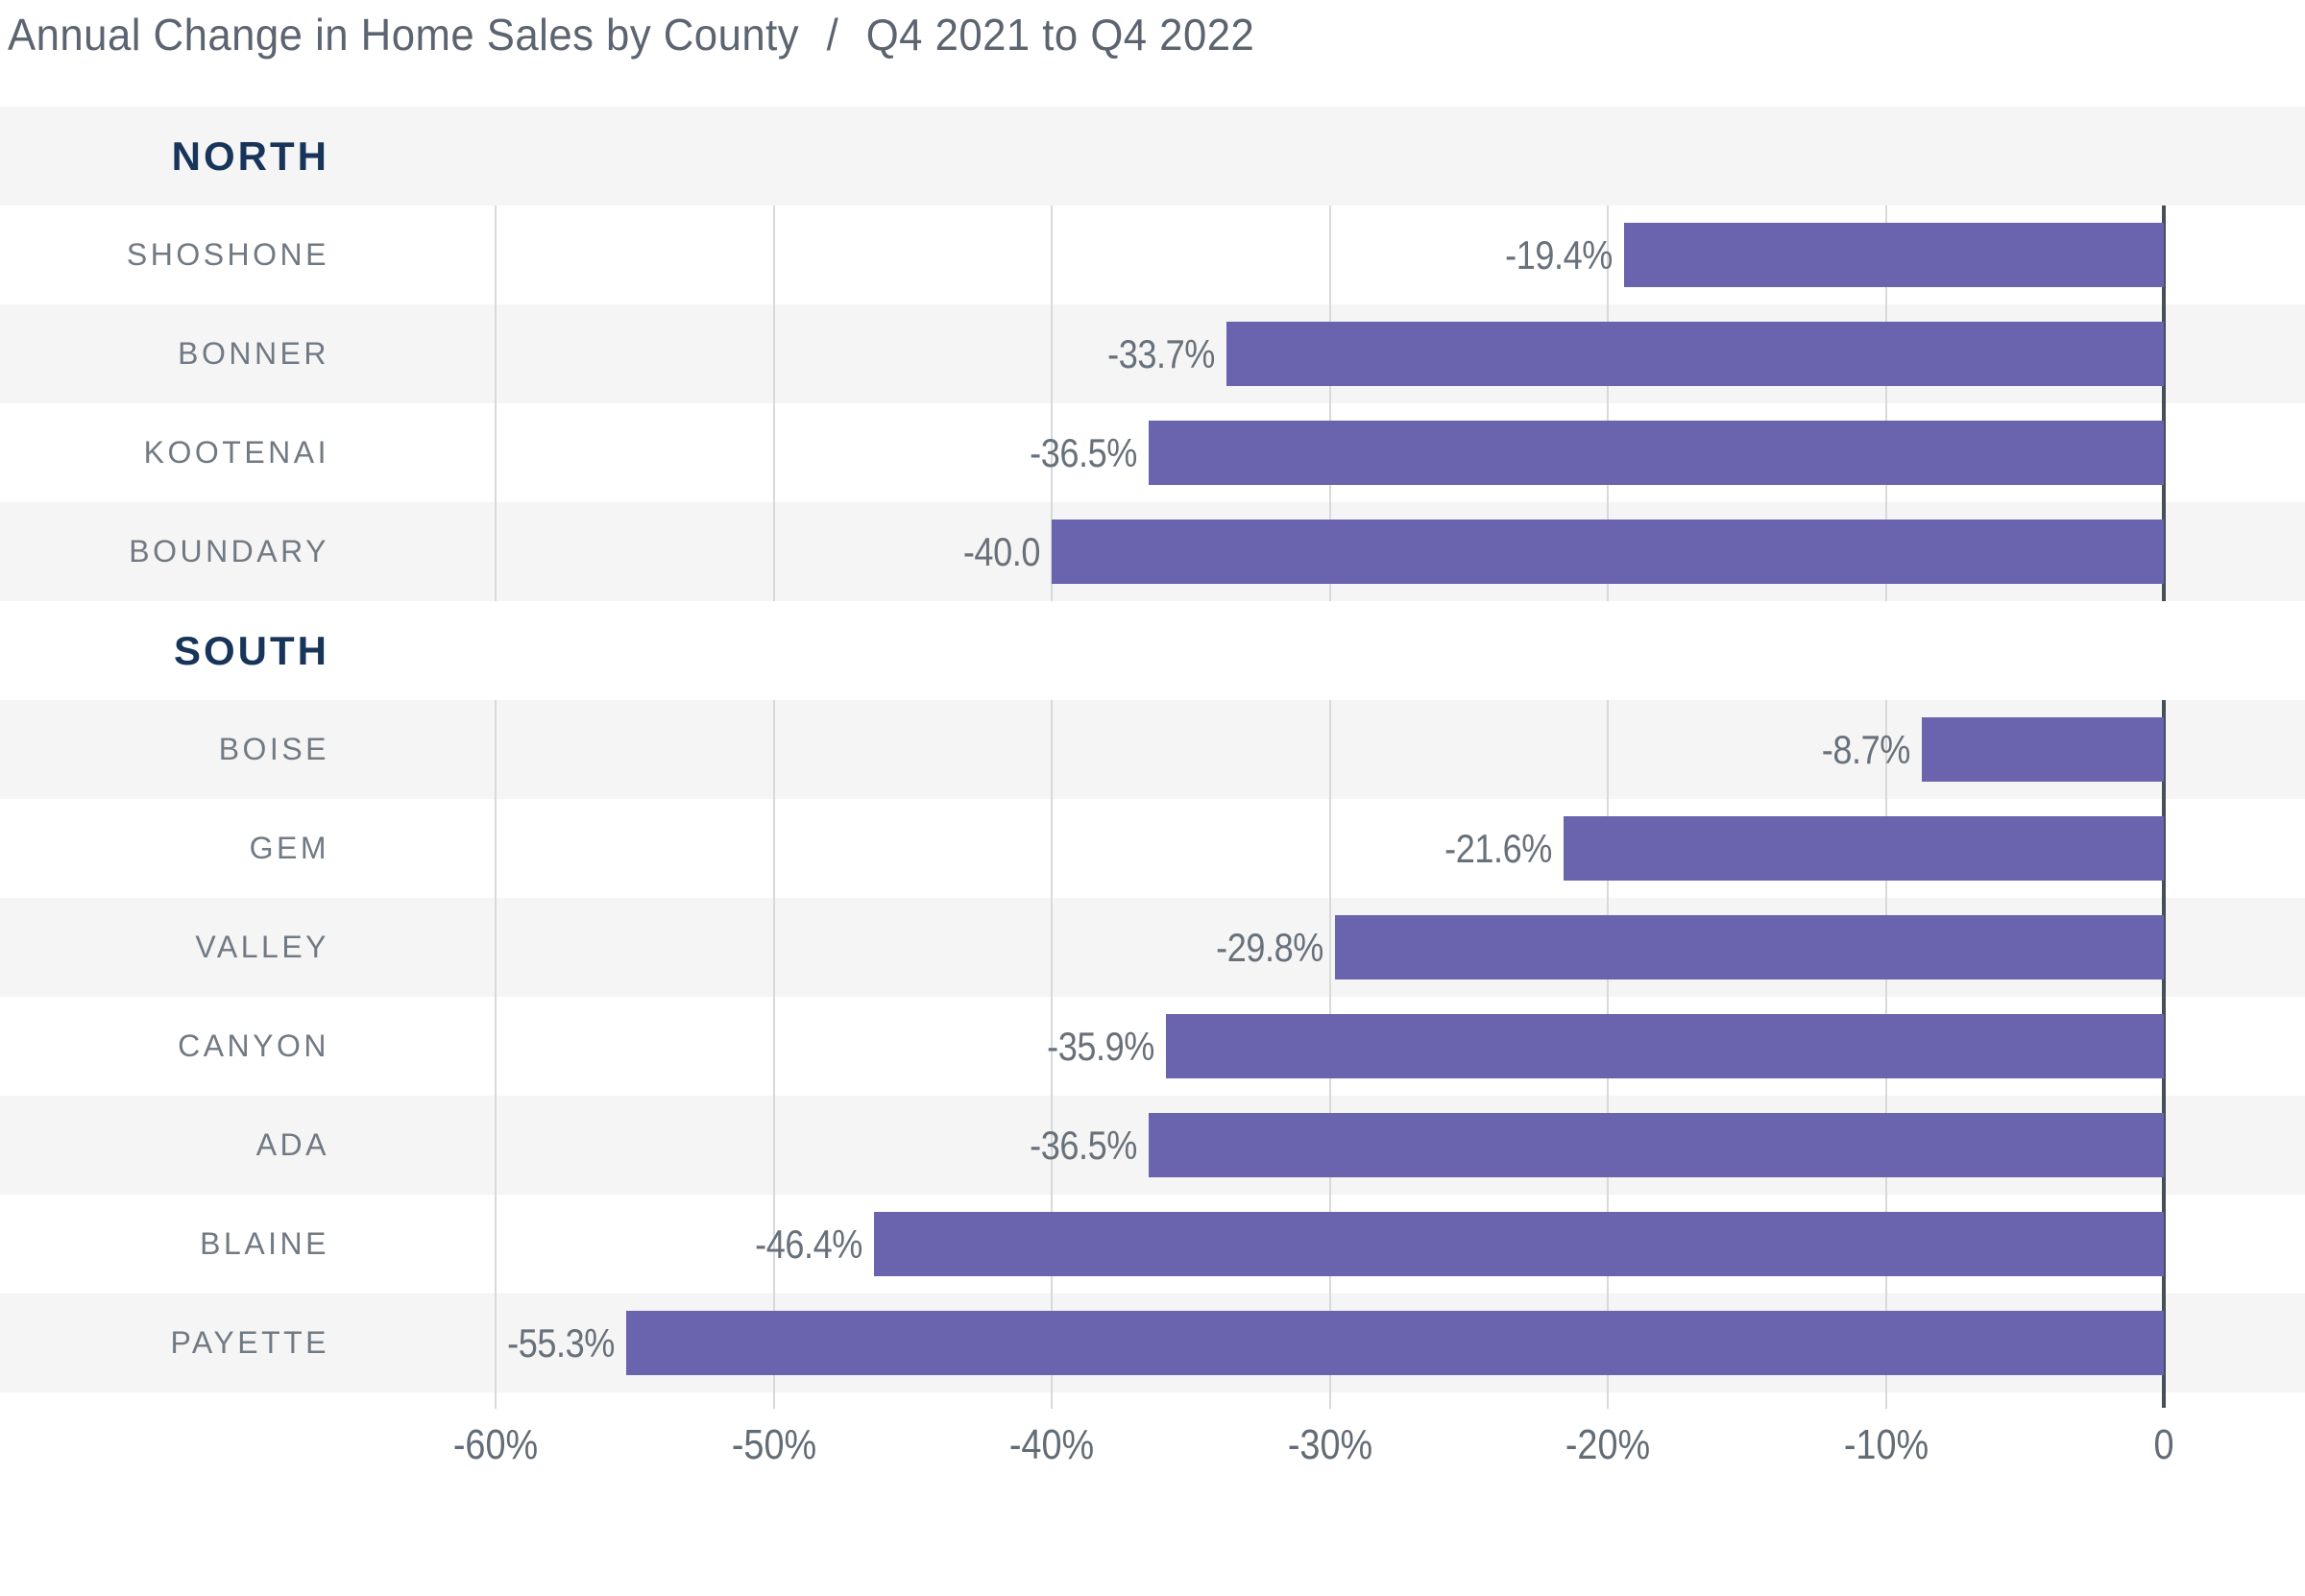 This screenshot has width=2305, height=1596. I want to click on chart-title-period: Q4 2021 to Q4 2022, so click(1060, 35).